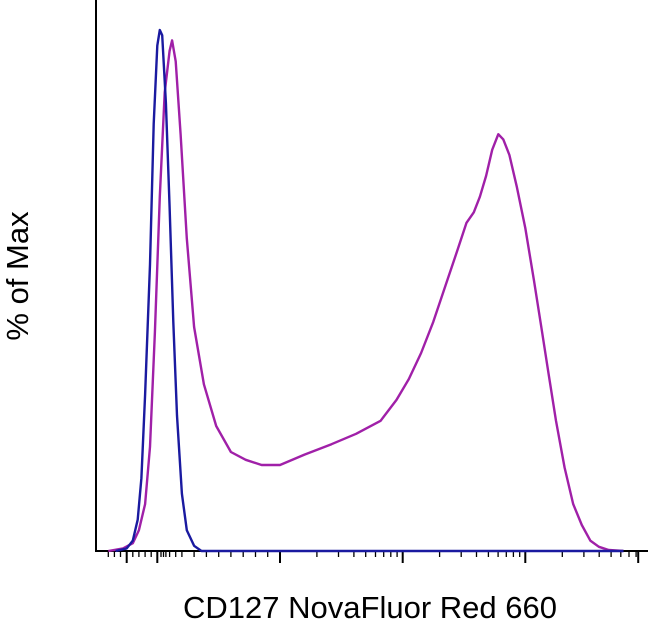 The height and width of the screenshot is (632, 650). What do you see at coordinates (370, 607) in the screenshot?
I see `x-axis-title: CD127 NovaFluor Red 660` at bounding box center [370, 607].